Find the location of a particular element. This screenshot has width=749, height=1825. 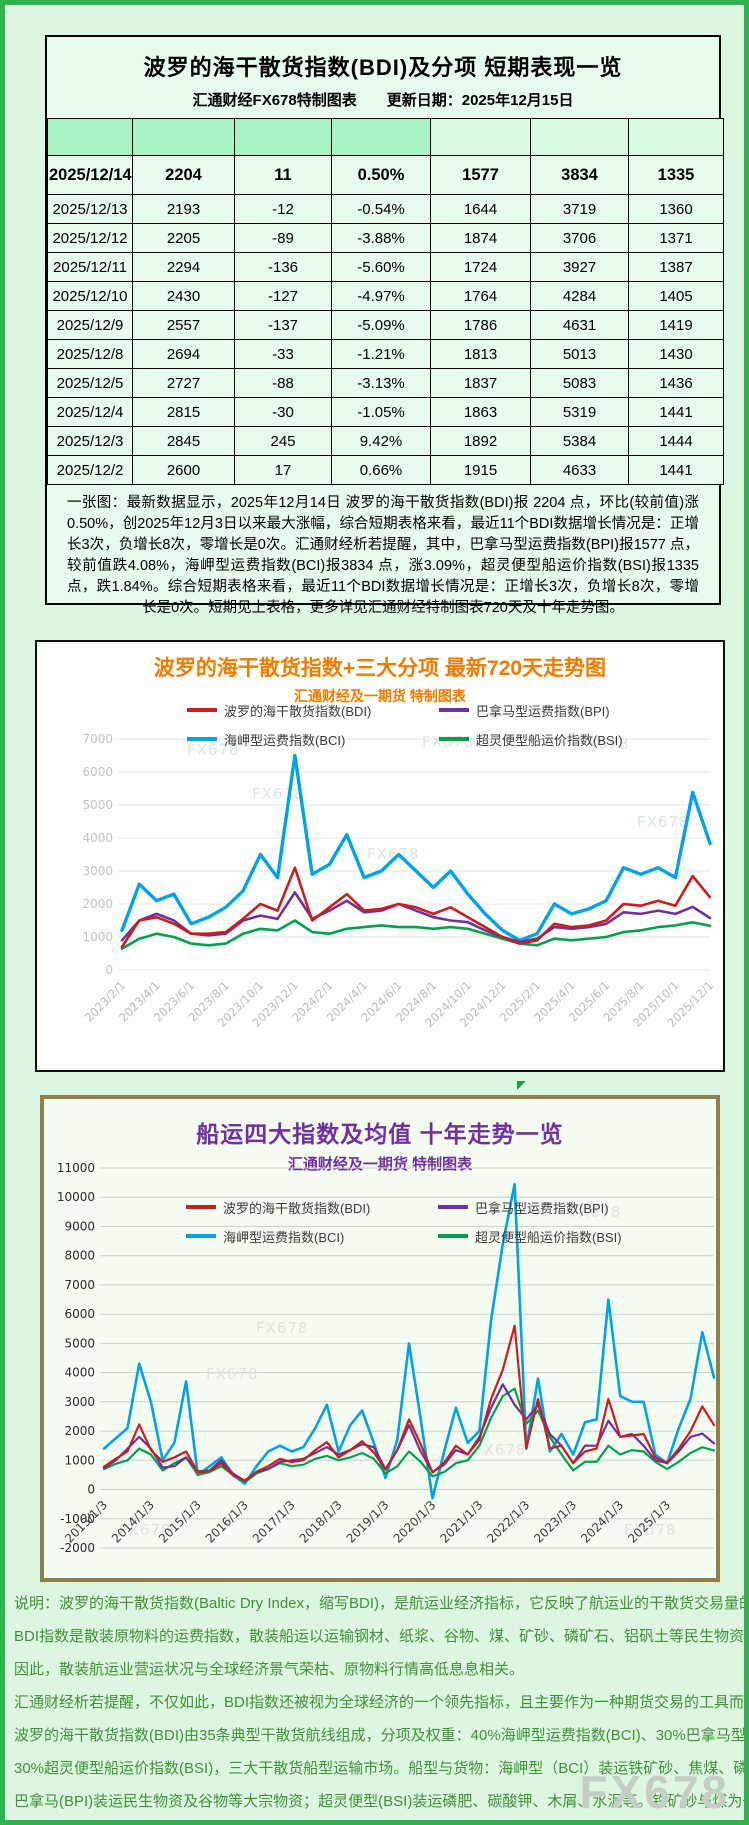

cell-date: 2025/12/11 is located at coordinates (90, 267).